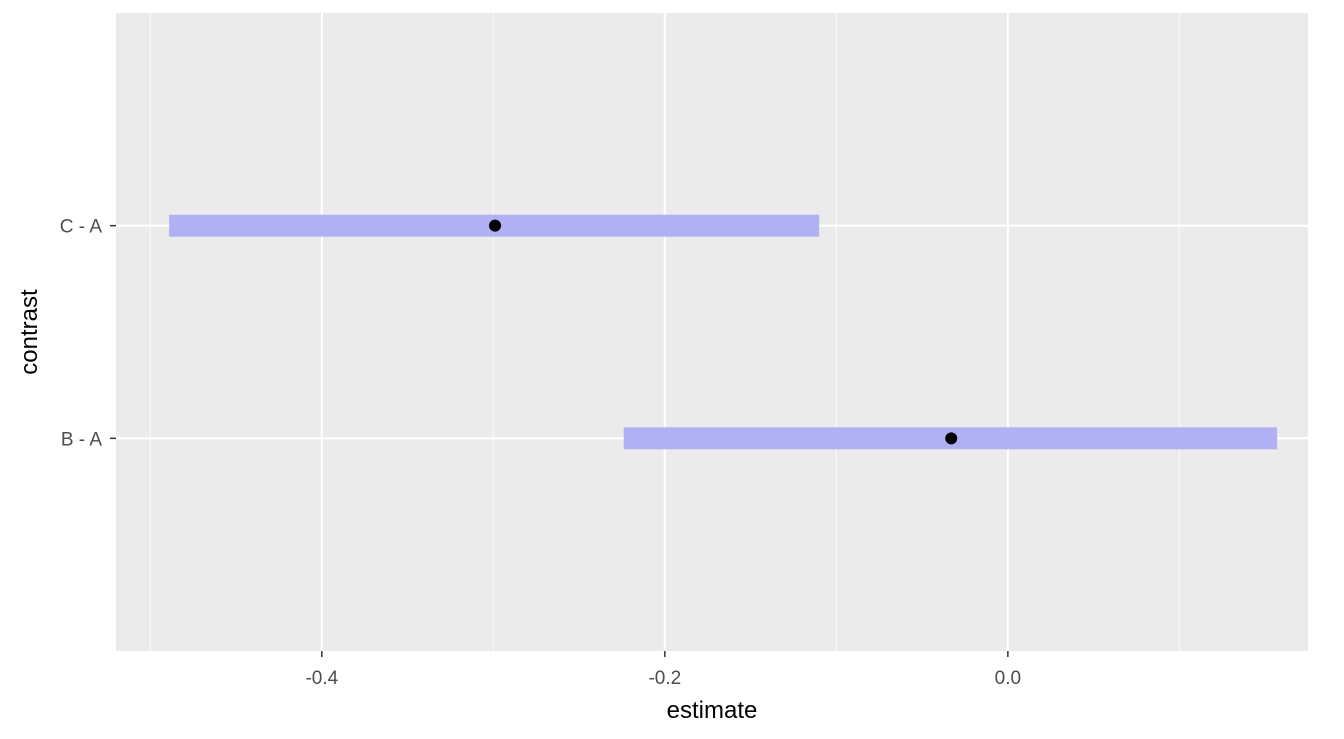 Image resolution: width=1344 pixels, height=739 pixels. I want to click on y-axis-title: contrast, so click(29, 332).